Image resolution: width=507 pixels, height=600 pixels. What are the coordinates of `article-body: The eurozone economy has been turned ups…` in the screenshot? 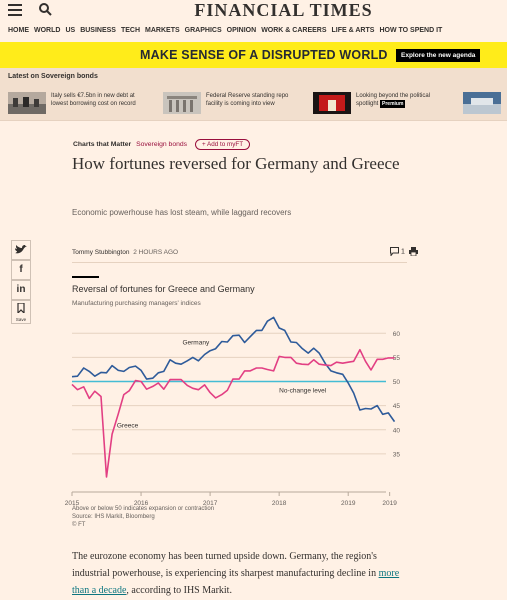 It's located at (236, 573).